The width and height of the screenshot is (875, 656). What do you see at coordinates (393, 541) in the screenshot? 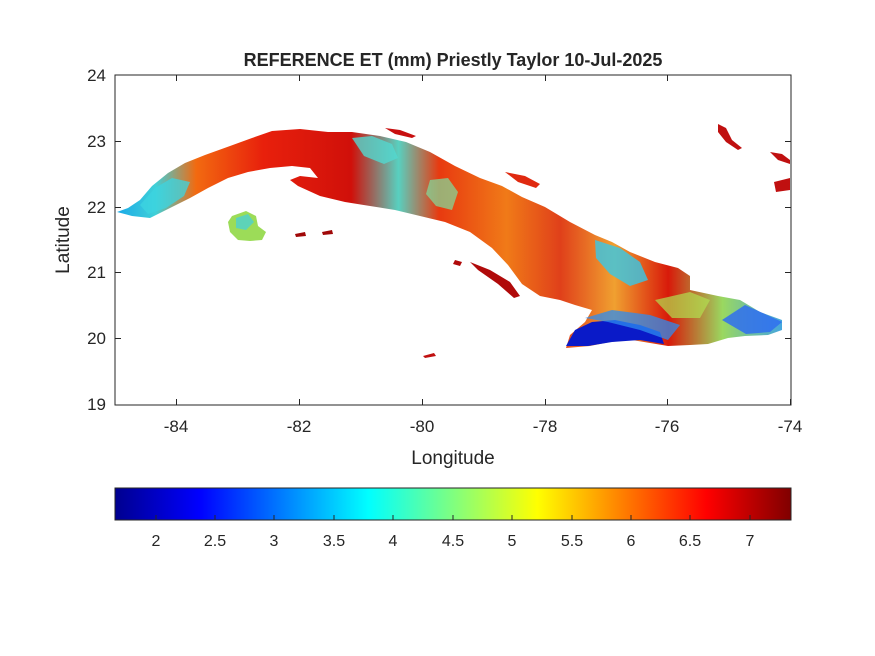
I see `colorbar-tick-label: 4` at bounding box center [393, 541].